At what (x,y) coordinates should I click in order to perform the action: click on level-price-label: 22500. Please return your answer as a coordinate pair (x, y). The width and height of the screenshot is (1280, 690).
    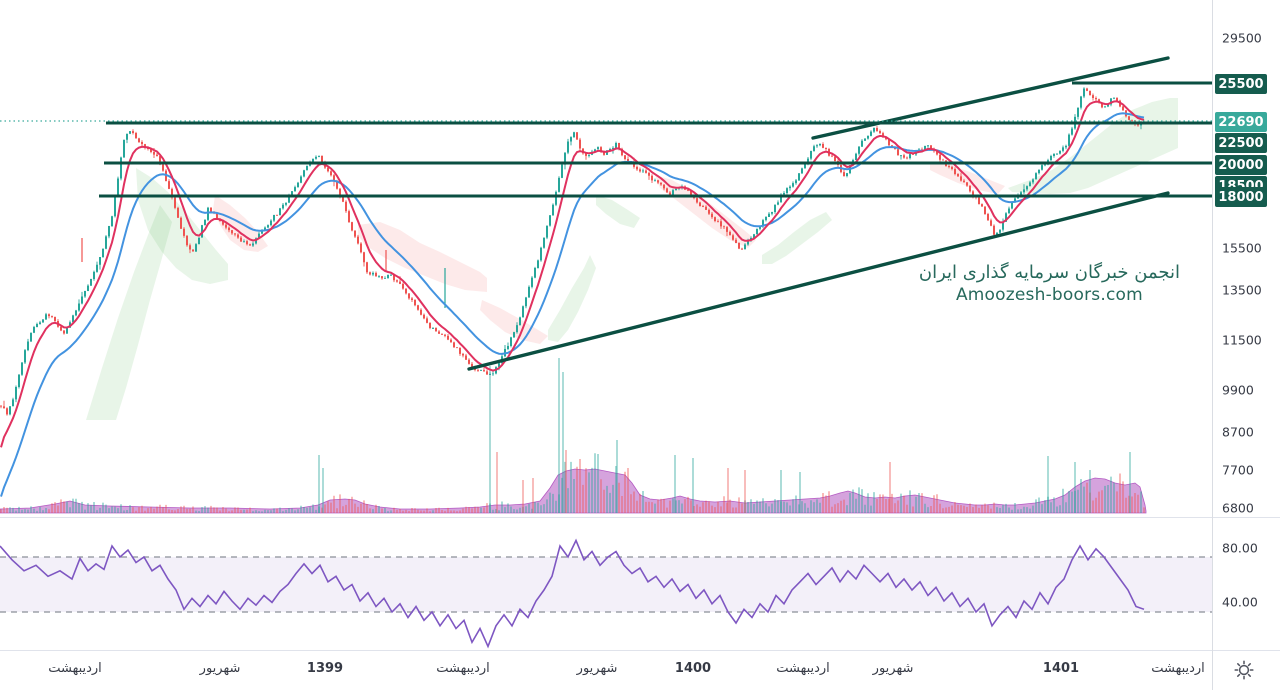
    Looking at the image, I should click on (1241, 143).